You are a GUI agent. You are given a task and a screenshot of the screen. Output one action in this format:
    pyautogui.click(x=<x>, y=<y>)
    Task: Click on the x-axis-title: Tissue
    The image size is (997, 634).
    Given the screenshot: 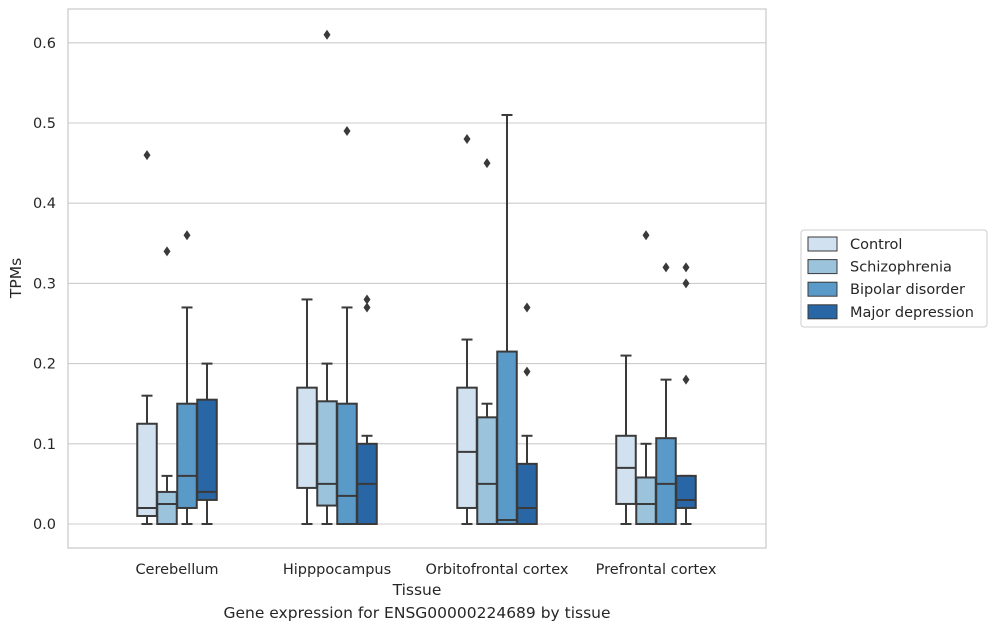 What is the action you would take?
    pyautogui.click(x=417, y=590)
    